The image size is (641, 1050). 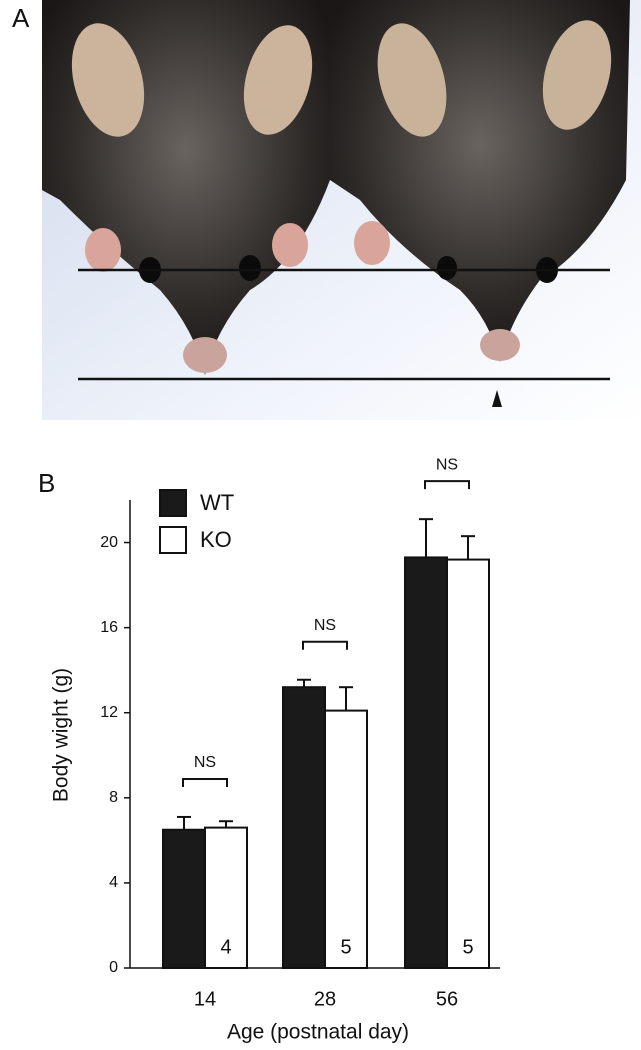 I want to click on arrowhead, so click(x=497, y=398).